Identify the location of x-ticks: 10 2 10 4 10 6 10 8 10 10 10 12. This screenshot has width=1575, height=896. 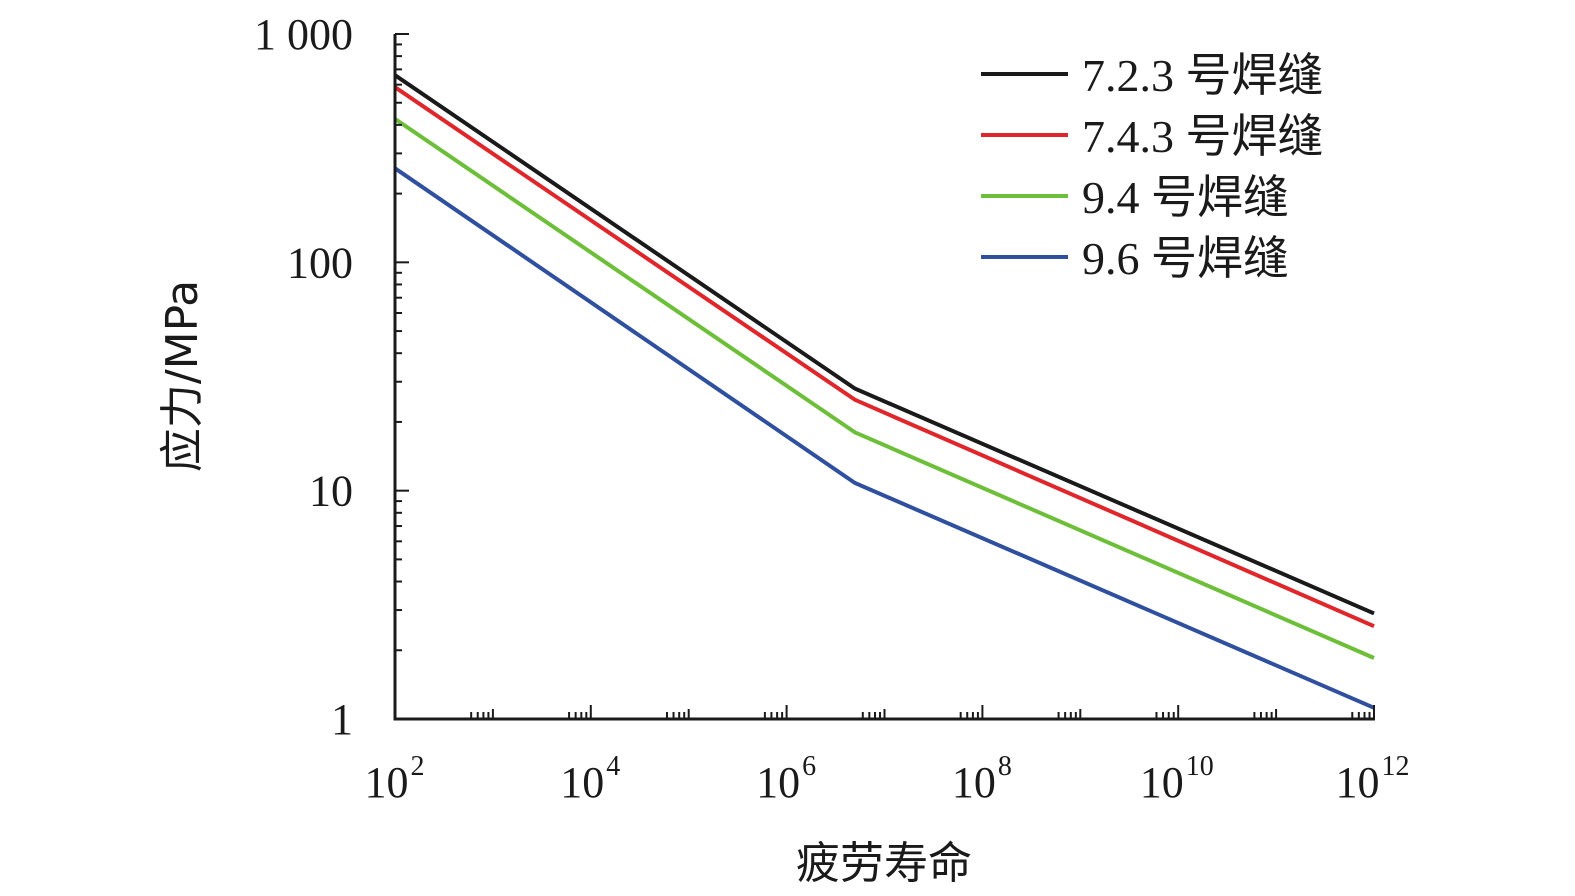
(887, 756).